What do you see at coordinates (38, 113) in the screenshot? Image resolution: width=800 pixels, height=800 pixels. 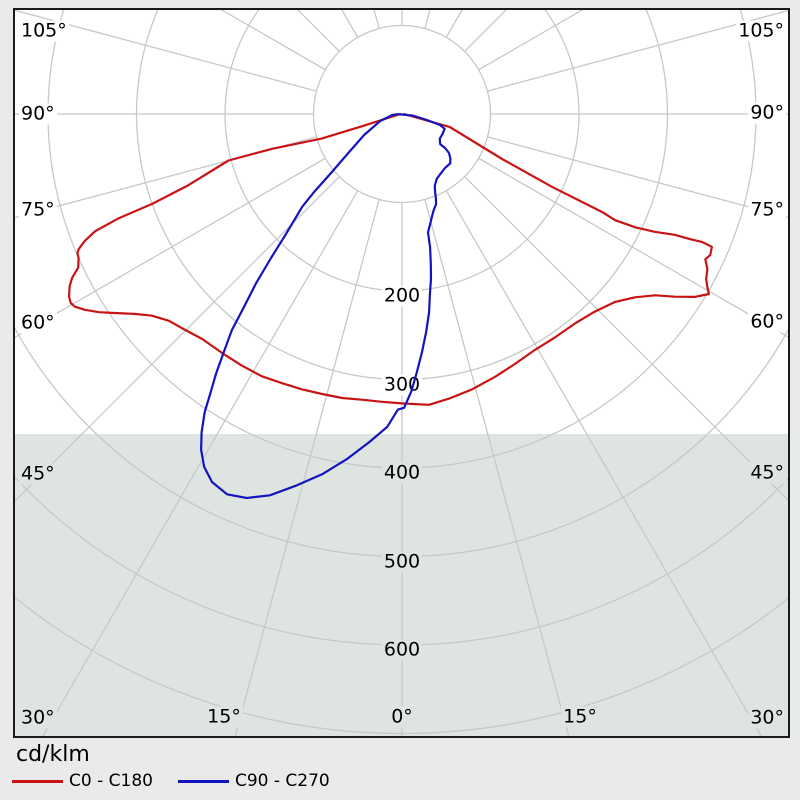 I see `angle-label-left-90°: 90°` at bounding box center [38, 113].